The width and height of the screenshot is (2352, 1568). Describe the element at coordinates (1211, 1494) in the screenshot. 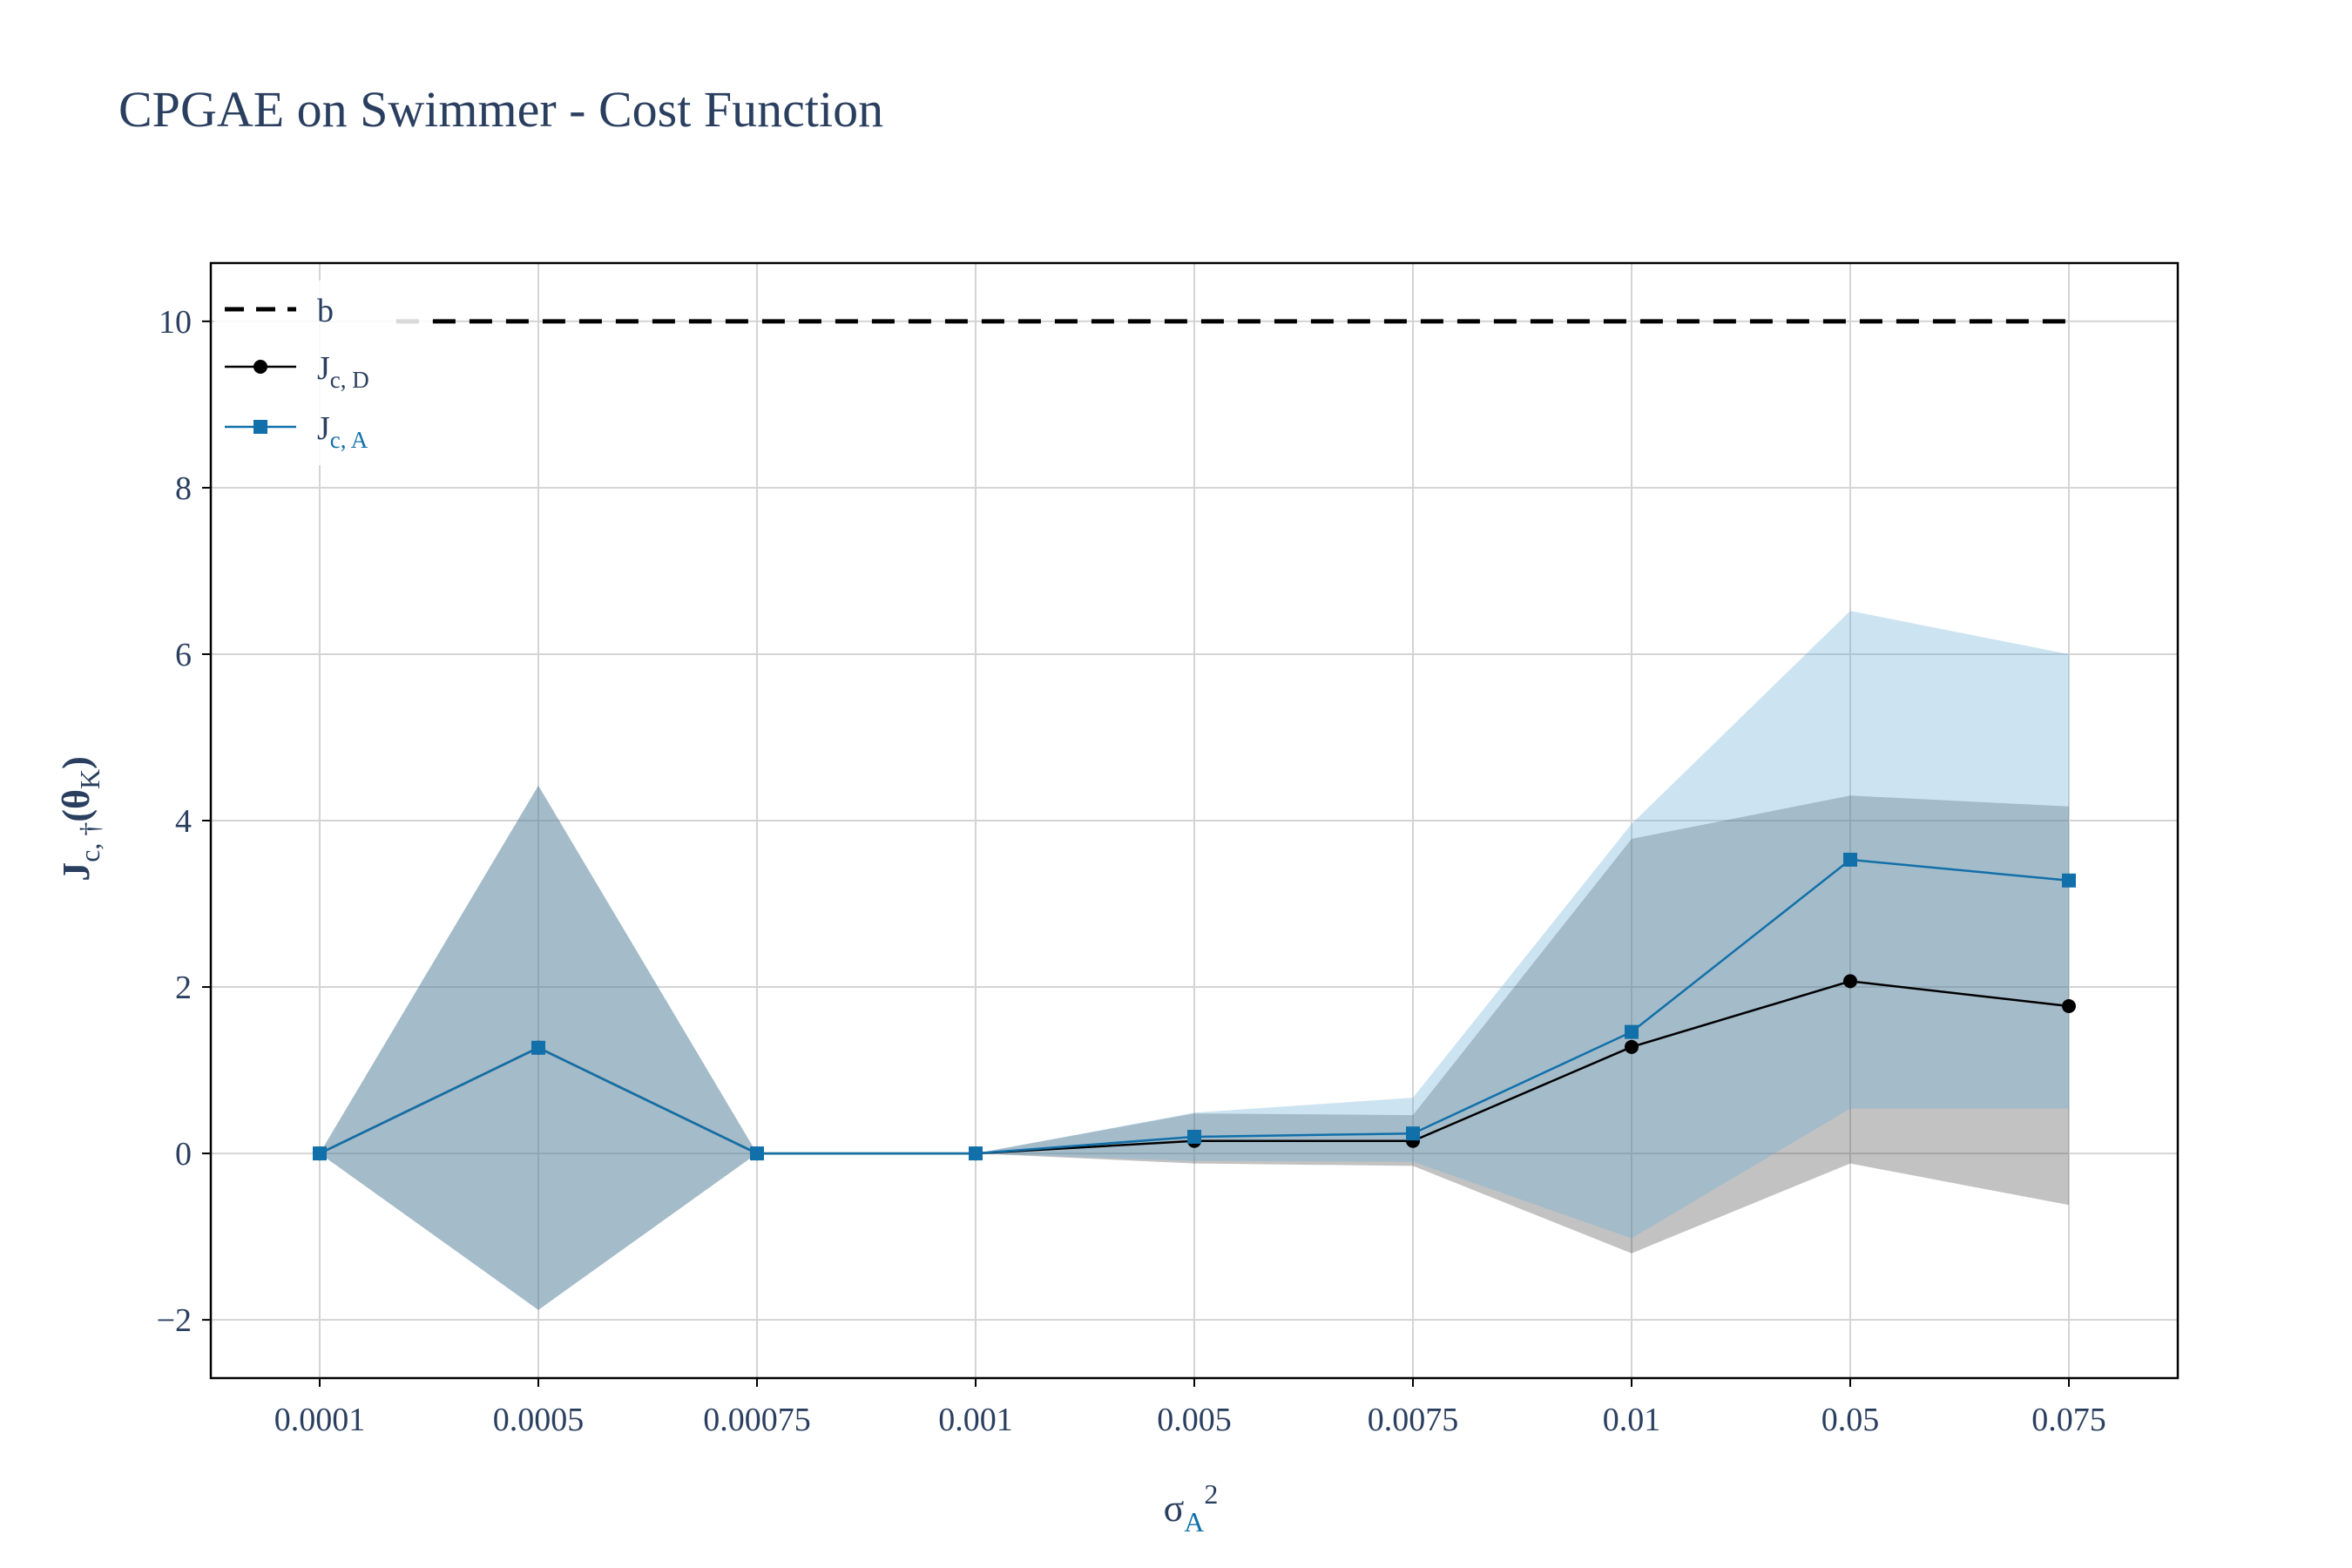

I see `x-axis-title-sup: 2` at that location.